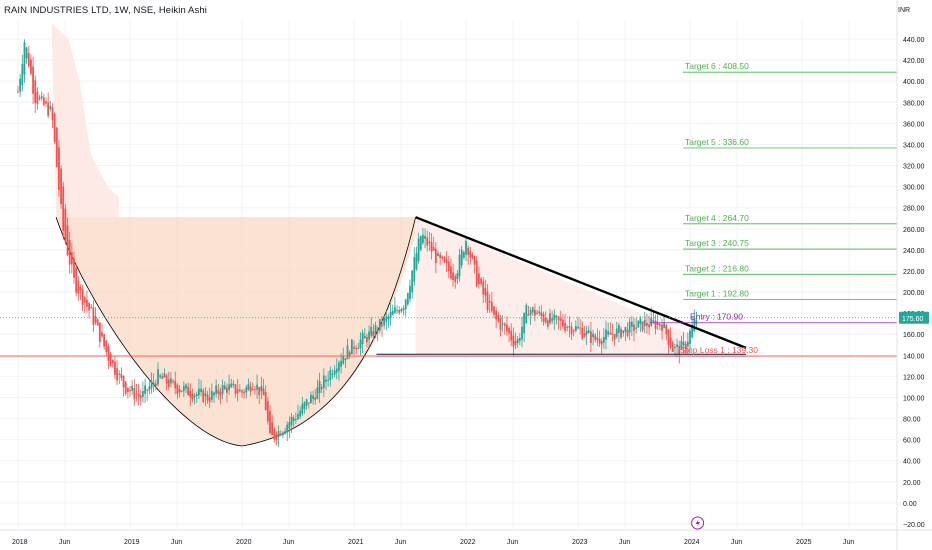 This screenshot has height=550, width=932. What do you see at coordinates (580, 542) in the screenshot?
I see `x-tick-label: 2023` at bounding box center [580, 542].